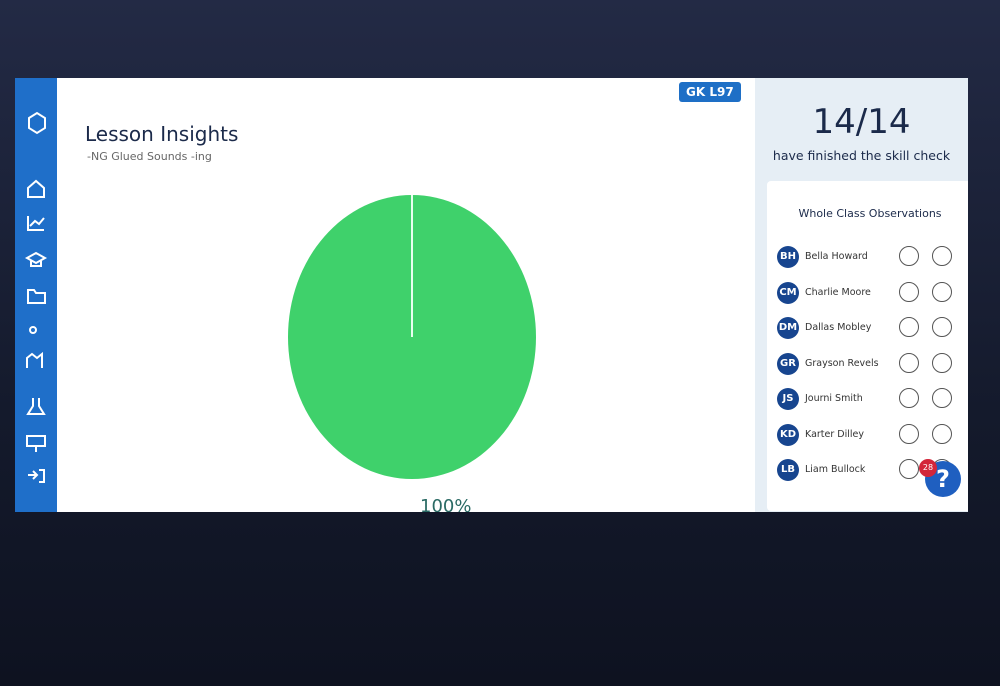 The image size is (1000, 686). I want to click on present-icon, so click(36, 443).